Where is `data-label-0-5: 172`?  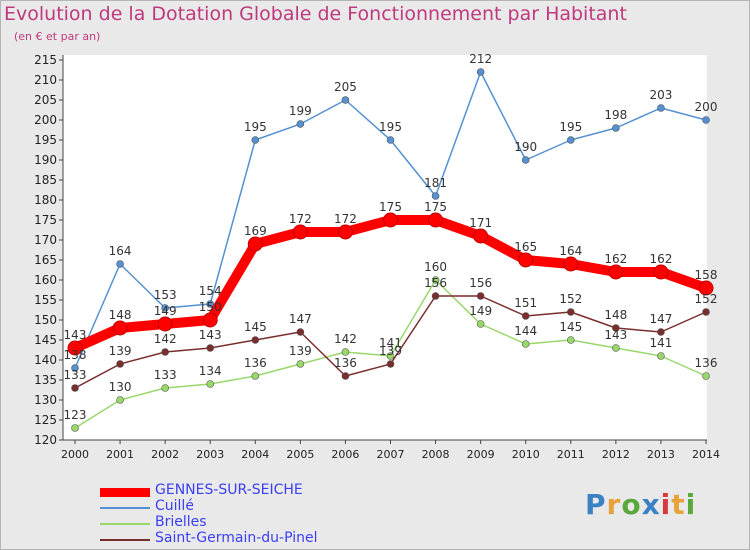
data-label-0-5: 172 is located at coordinates (300, 219).